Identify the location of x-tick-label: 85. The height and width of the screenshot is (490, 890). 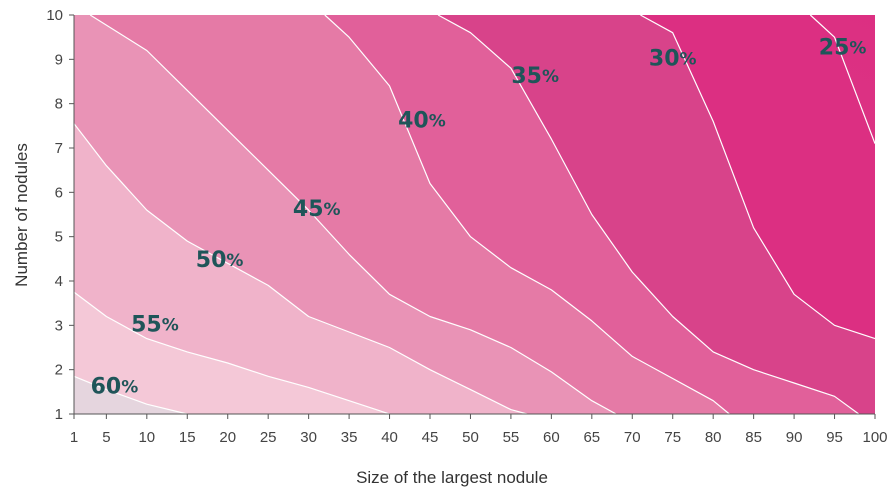
(753, 437).